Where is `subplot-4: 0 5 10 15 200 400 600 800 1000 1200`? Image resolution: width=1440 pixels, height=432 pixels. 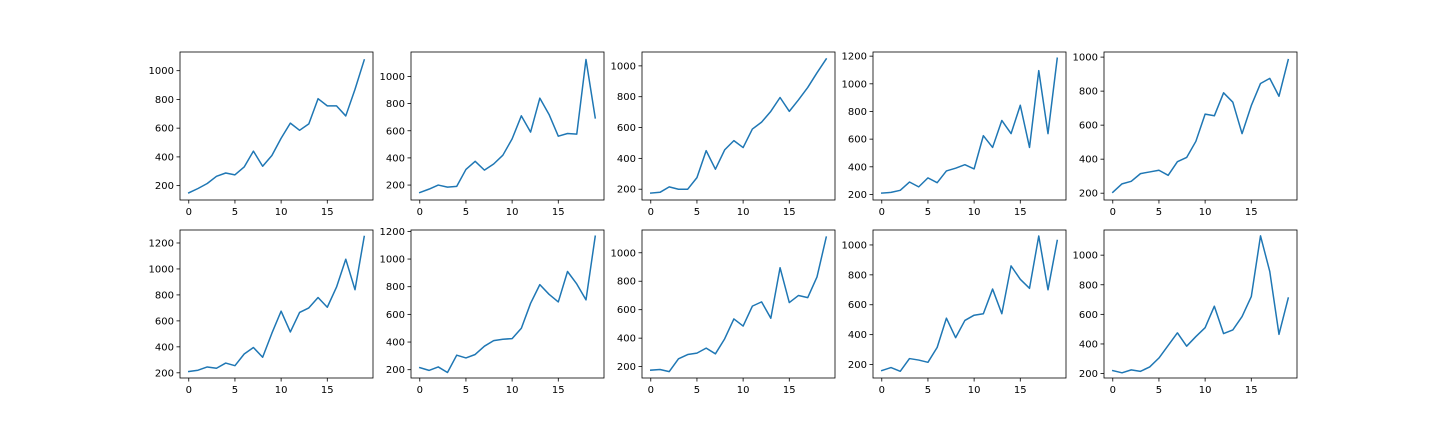 subplot-4: 0 5 10 15 200 400 600 800 1000 1200 is located at coordinates (954, 134).